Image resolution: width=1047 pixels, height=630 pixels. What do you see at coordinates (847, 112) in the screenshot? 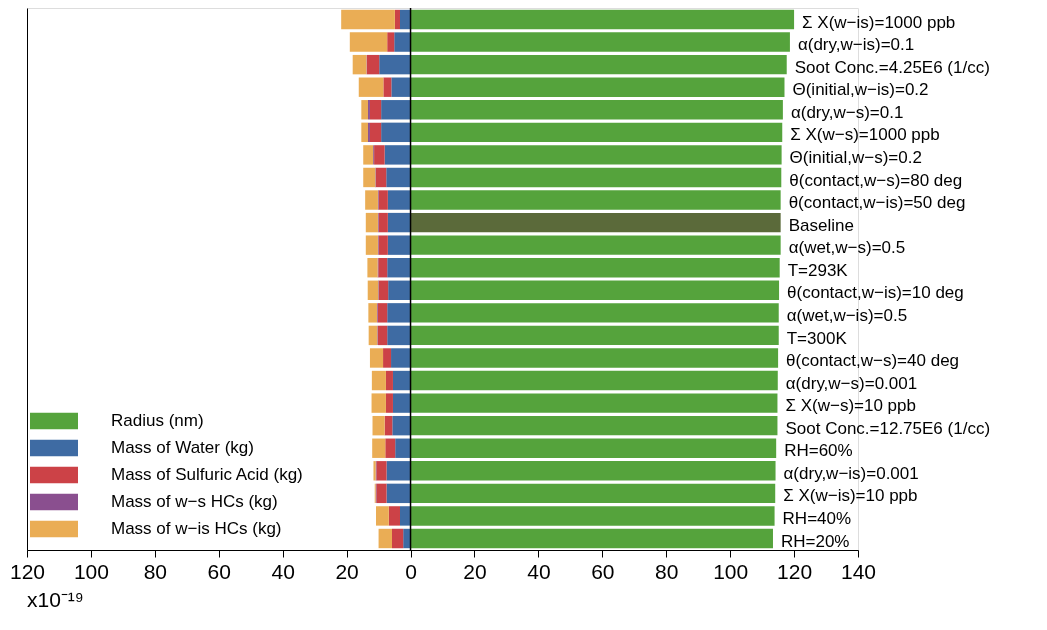
I see `y-tick-label: α(dry,w−s)=0.1` at bounding box center [847, 112].